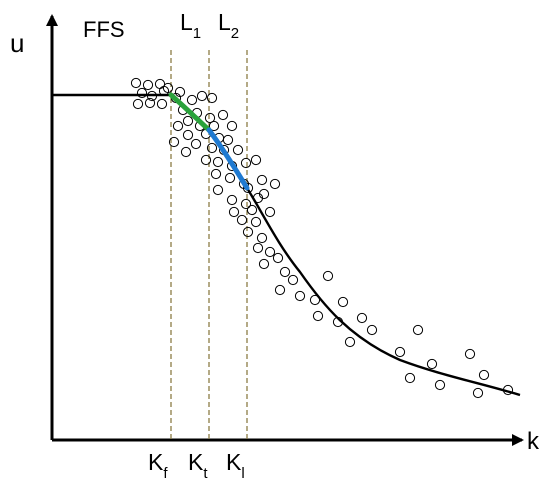 The image size is (542, 485). I want to click on l2-label: L2, so click(228, 25).